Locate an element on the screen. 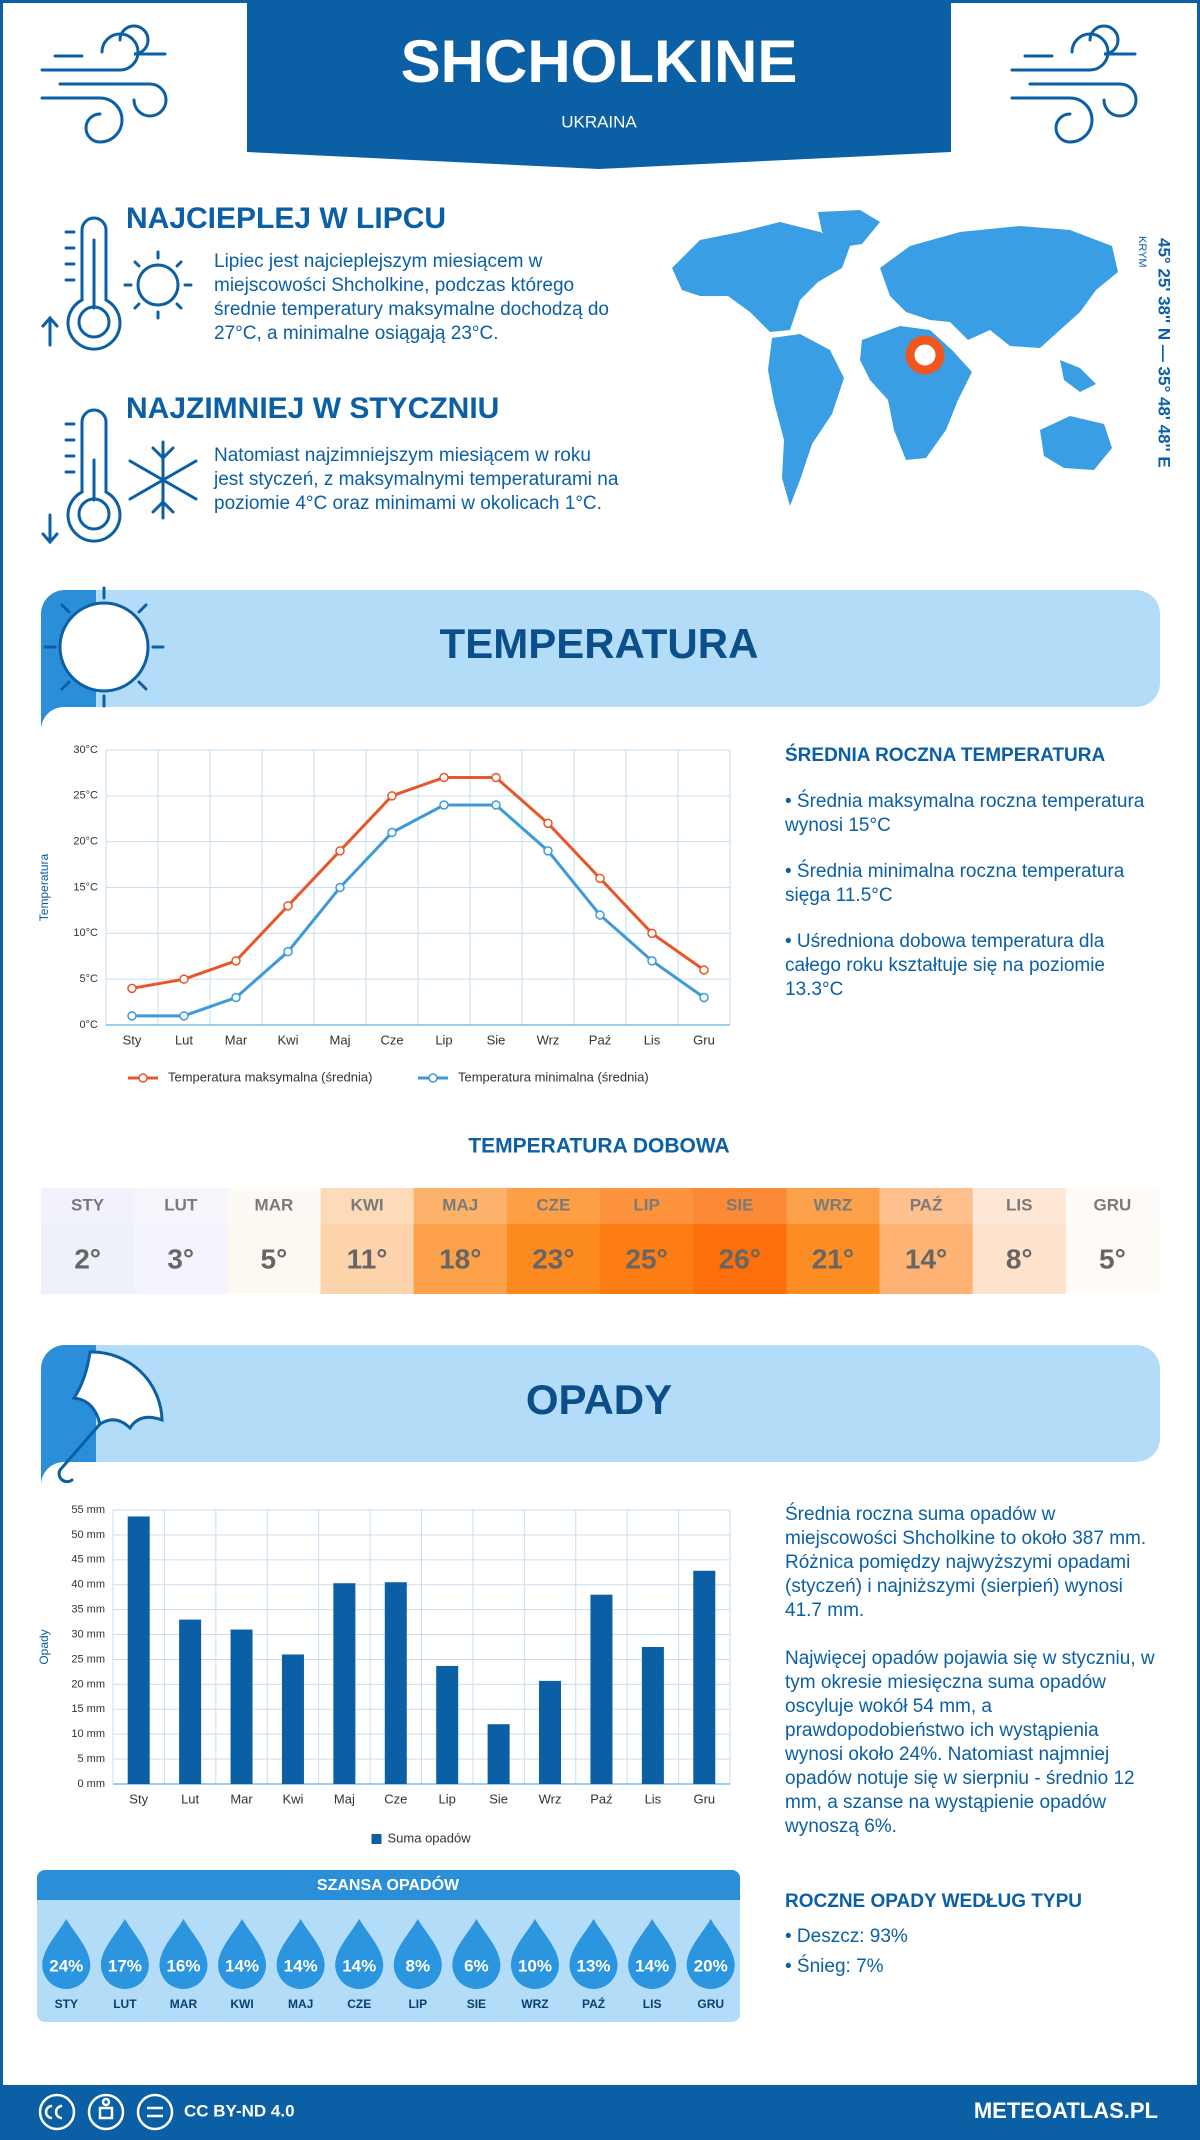  section-banner is located at coordinates (600, 648).